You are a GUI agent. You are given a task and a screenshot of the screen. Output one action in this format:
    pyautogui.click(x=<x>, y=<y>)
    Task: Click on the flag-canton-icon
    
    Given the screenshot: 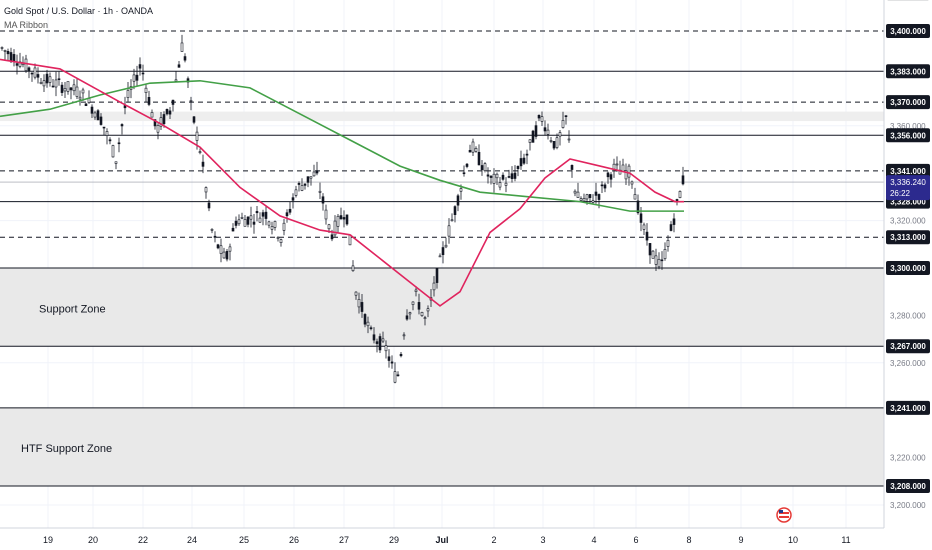 What is the action you would take?
    pyautogui.click(x=781, y=511)
    